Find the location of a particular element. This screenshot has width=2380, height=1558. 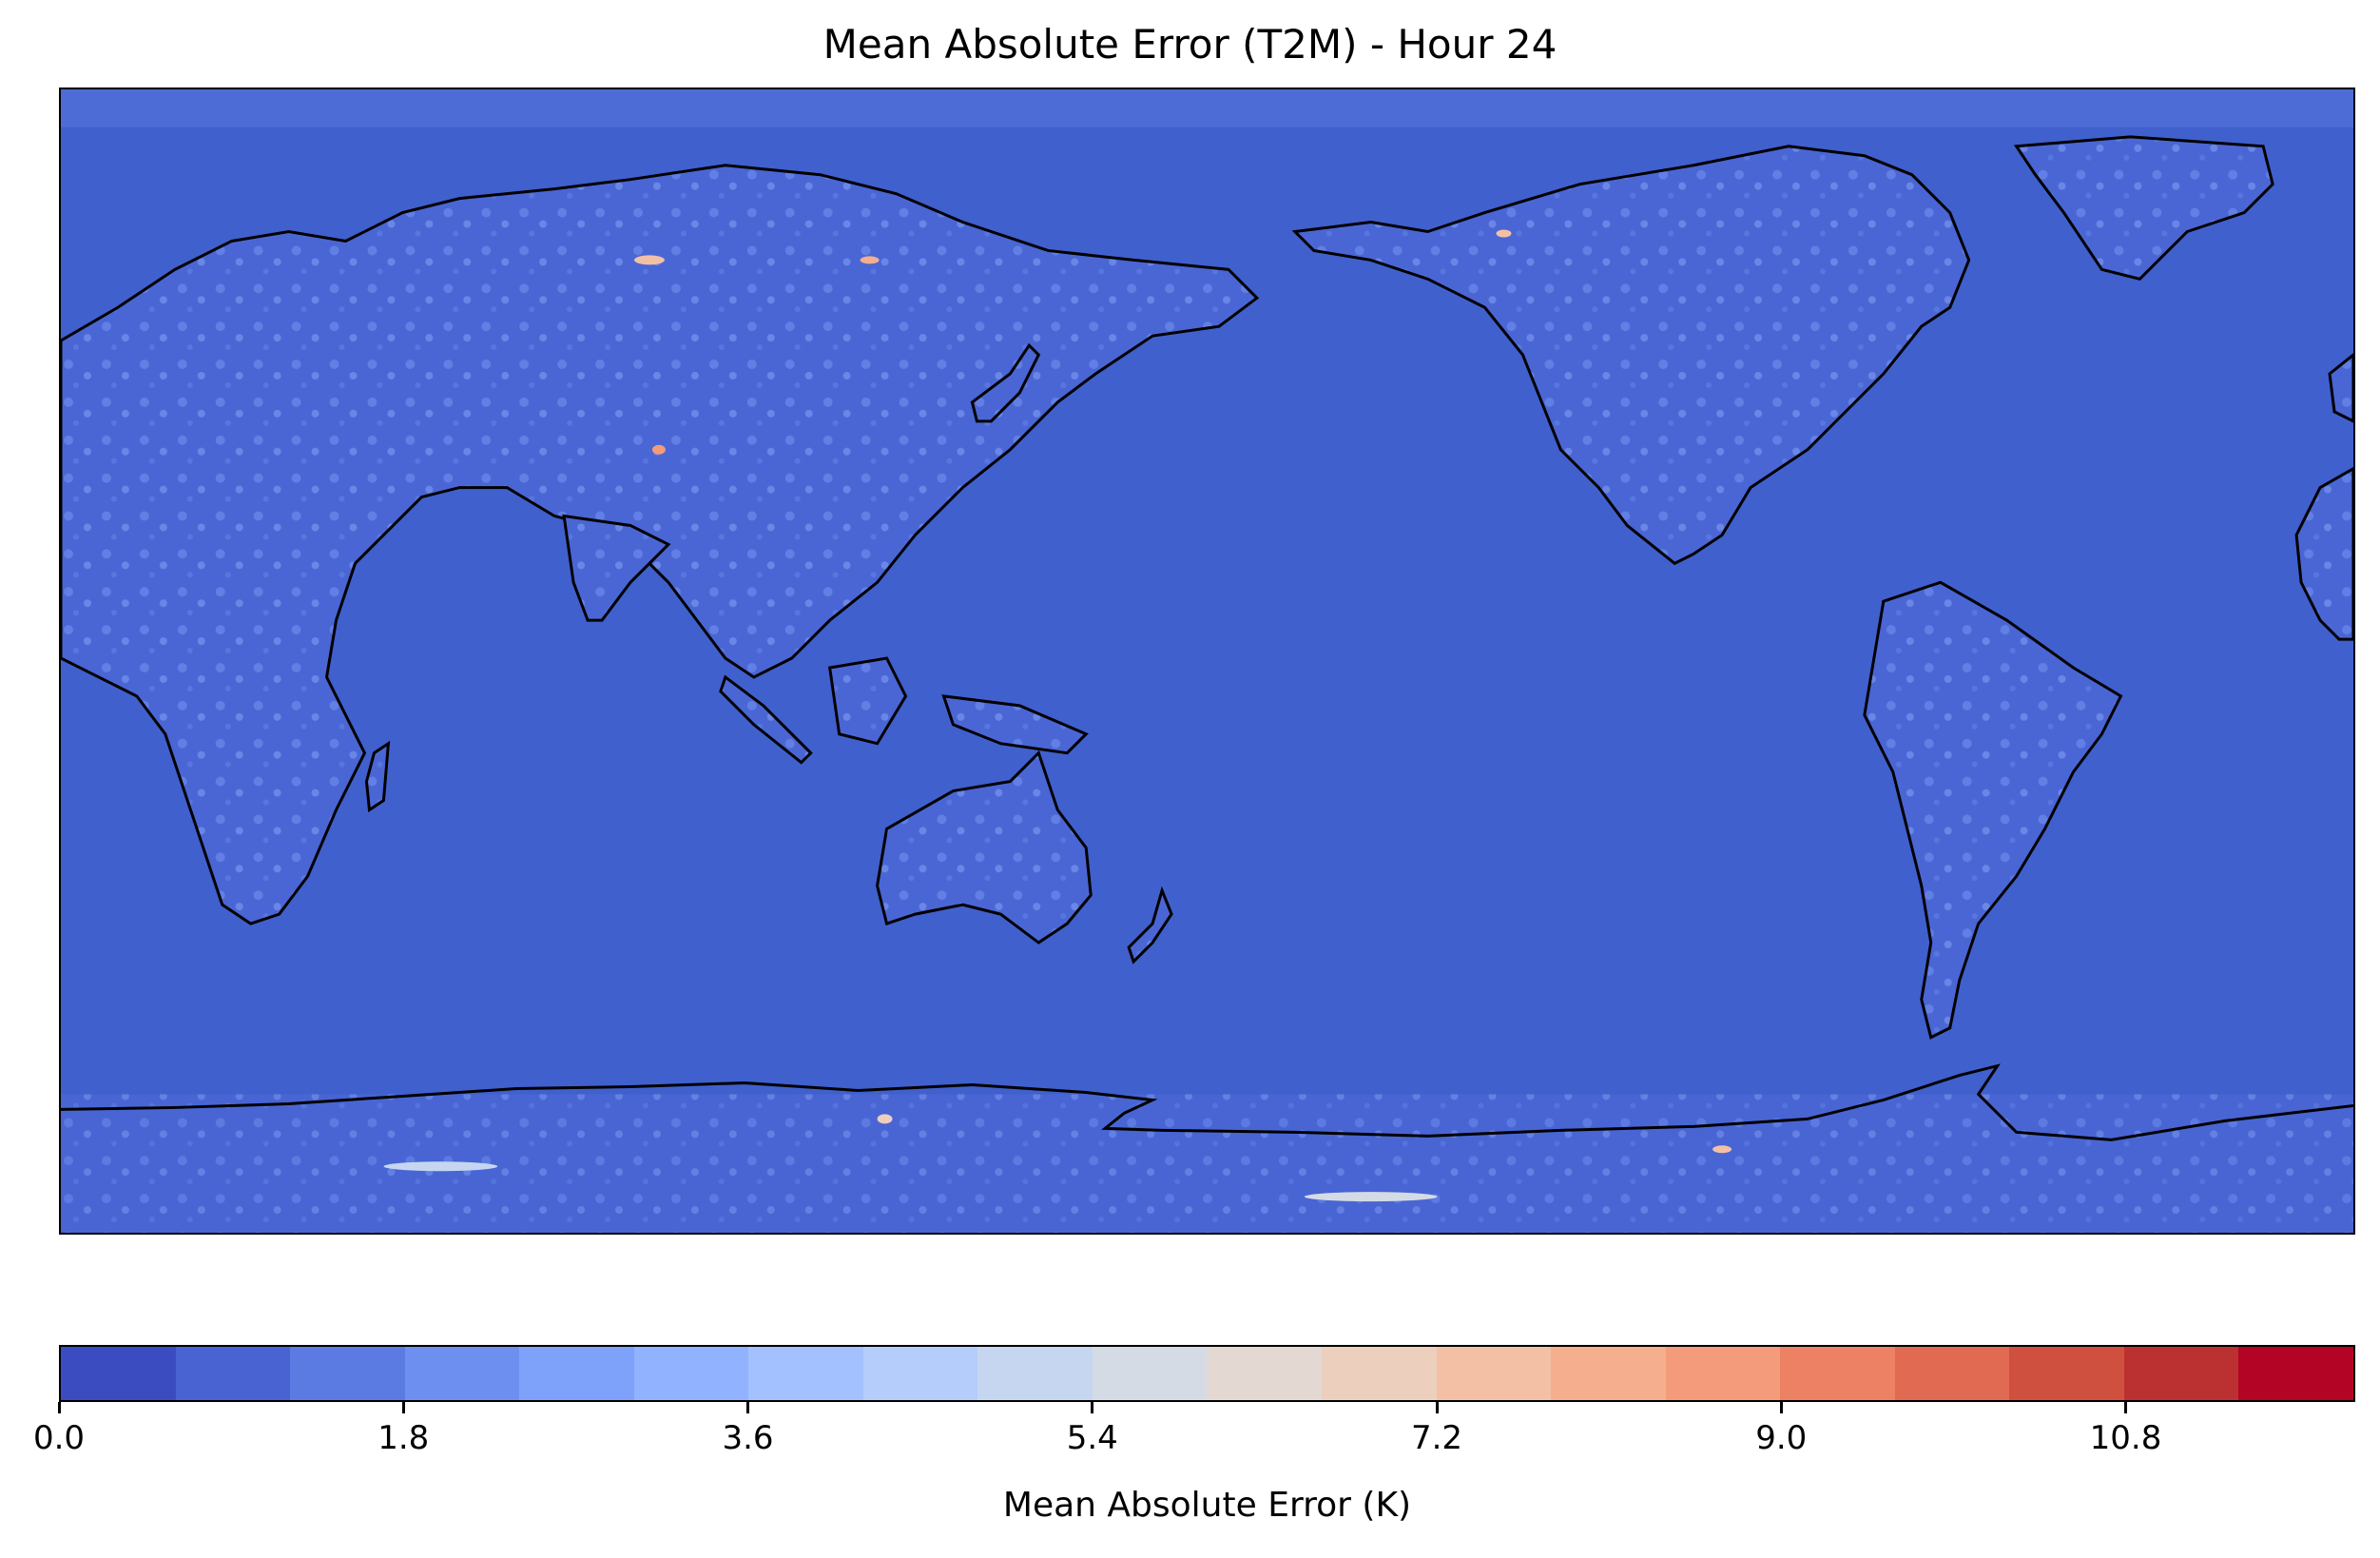

tick-label: 10.8 is located at coordinates (2125, 1438).